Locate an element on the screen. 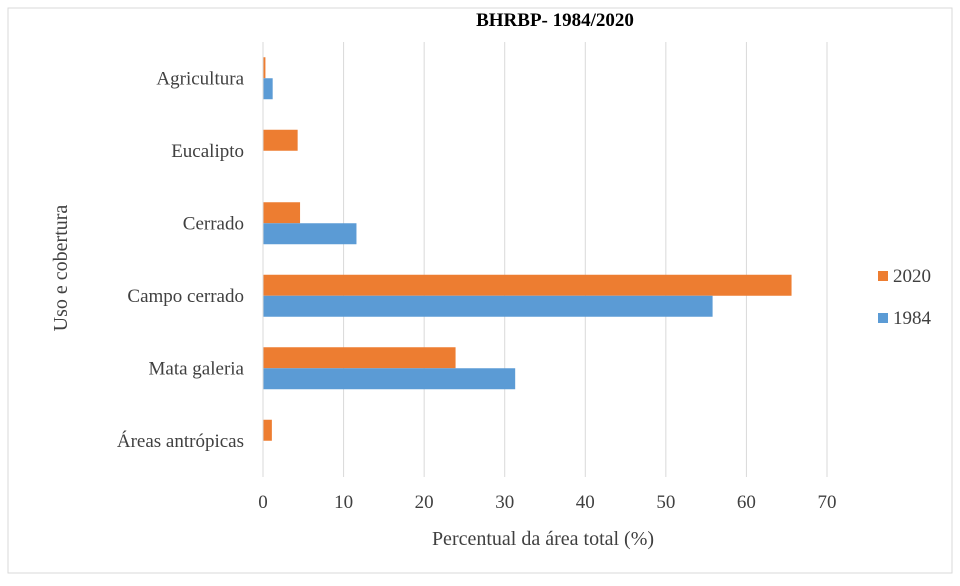 This screenshot has width=960, height=586. x-tick-label: 50 is located at coordinates (665, 502).